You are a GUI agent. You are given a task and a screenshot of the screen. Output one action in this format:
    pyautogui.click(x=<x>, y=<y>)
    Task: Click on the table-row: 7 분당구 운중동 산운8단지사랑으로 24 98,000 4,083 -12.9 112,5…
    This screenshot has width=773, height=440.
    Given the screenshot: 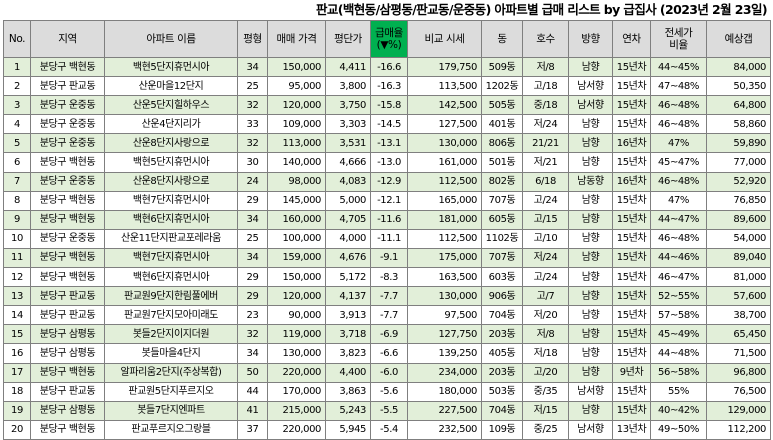 What is the action you would take?
    pyautogui.click(x=387, y=181)
    